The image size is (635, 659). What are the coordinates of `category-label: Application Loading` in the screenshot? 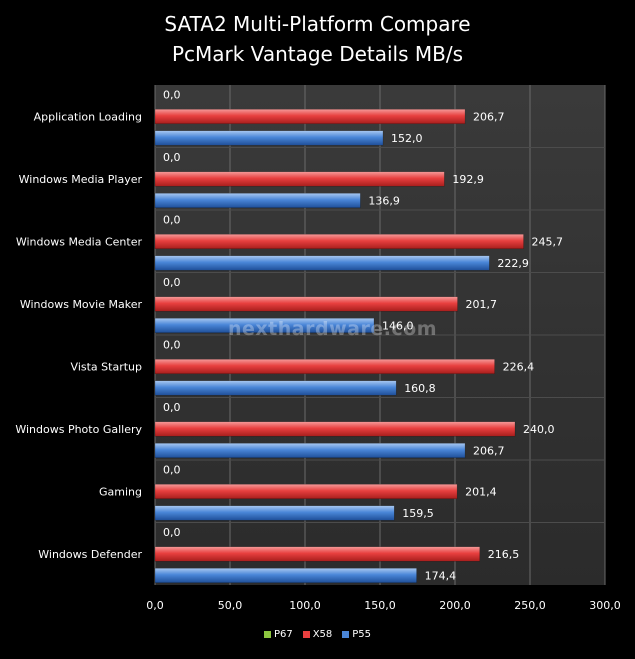 It's located at (88, 117).